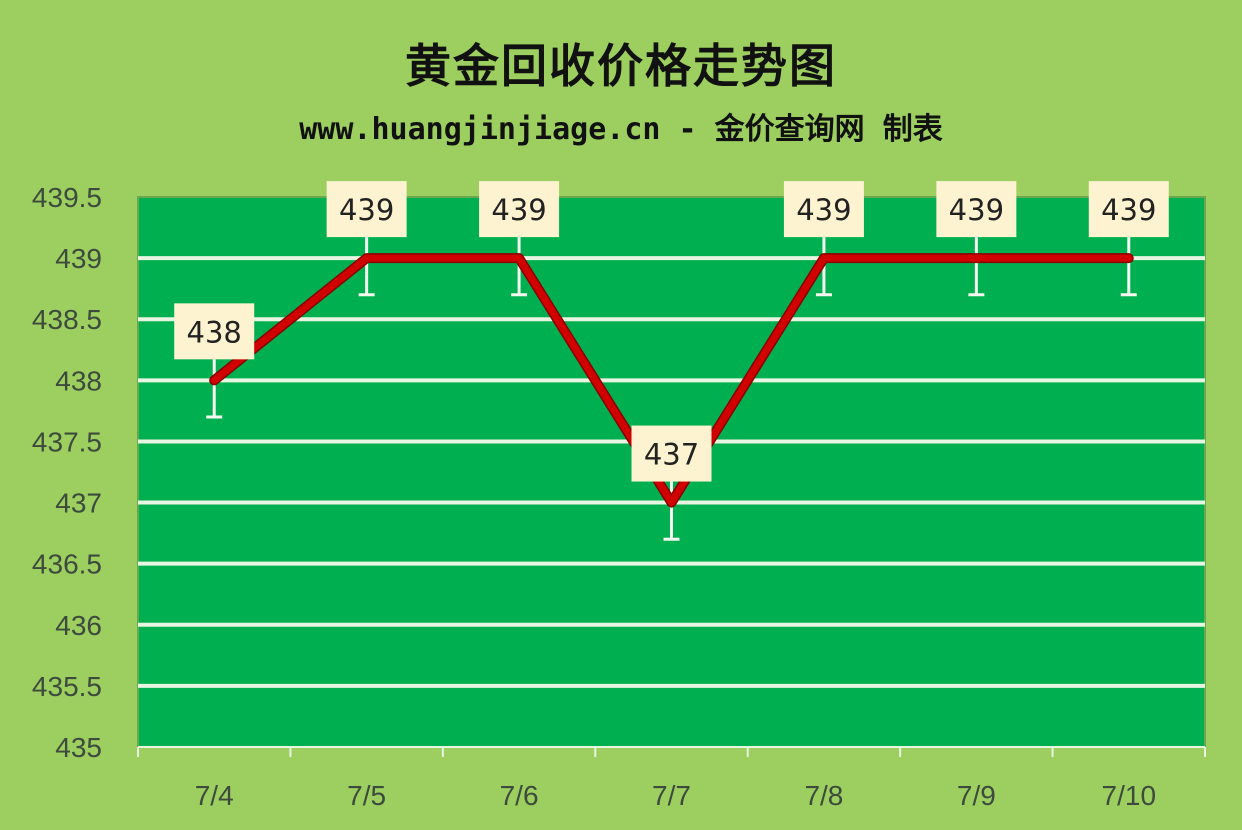 This screenshot has height=830, width=1242. I want to click on x-tick-label: 7/8, so click(823, 795).